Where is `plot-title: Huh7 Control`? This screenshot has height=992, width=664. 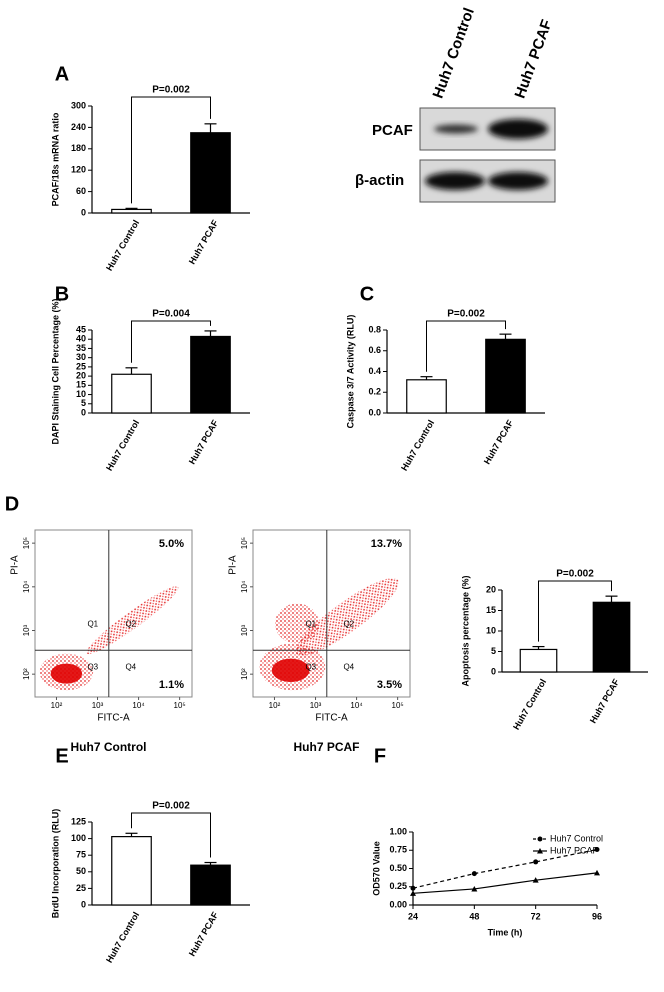
plot-title: Huh7 Control is located at coordinates (109, 747).